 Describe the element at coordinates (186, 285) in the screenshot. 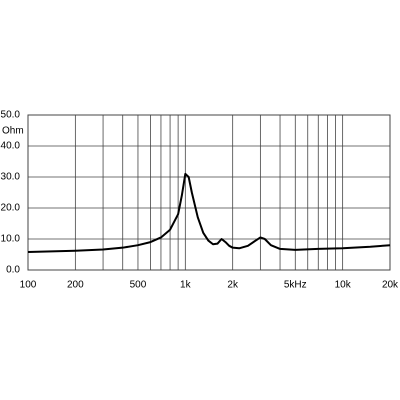

I see `x-tick-label: 1k` at that location.